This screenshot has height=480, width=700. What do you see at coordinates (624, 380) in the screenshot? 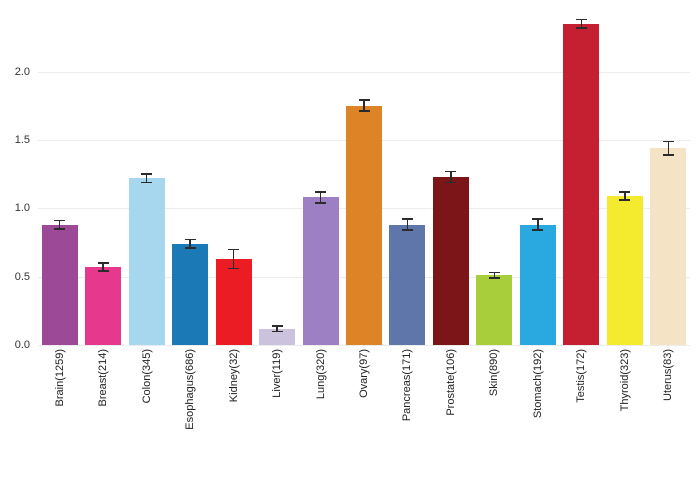
I see `x-tick-label: Thyroid(323)` at bounding box center [624, 380].